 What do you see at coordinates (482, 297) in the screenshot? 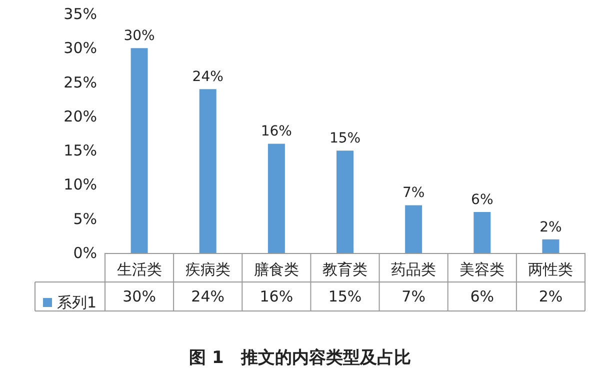
I see `data-label: 6%` at bounding box center [482, 297].